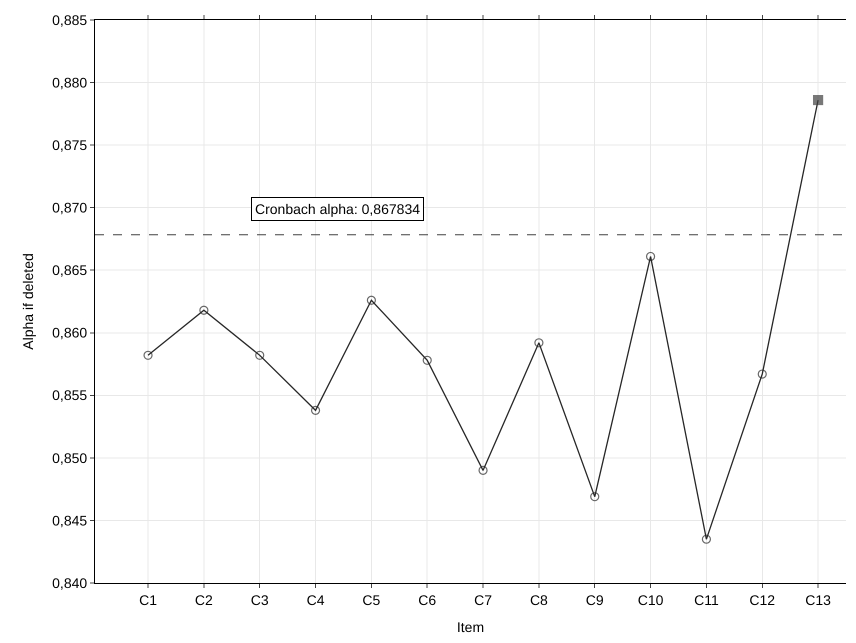  Describe the element at coordinates (70, 208) in the screenshot. I see `y-tick-label: 0,870` at that location.